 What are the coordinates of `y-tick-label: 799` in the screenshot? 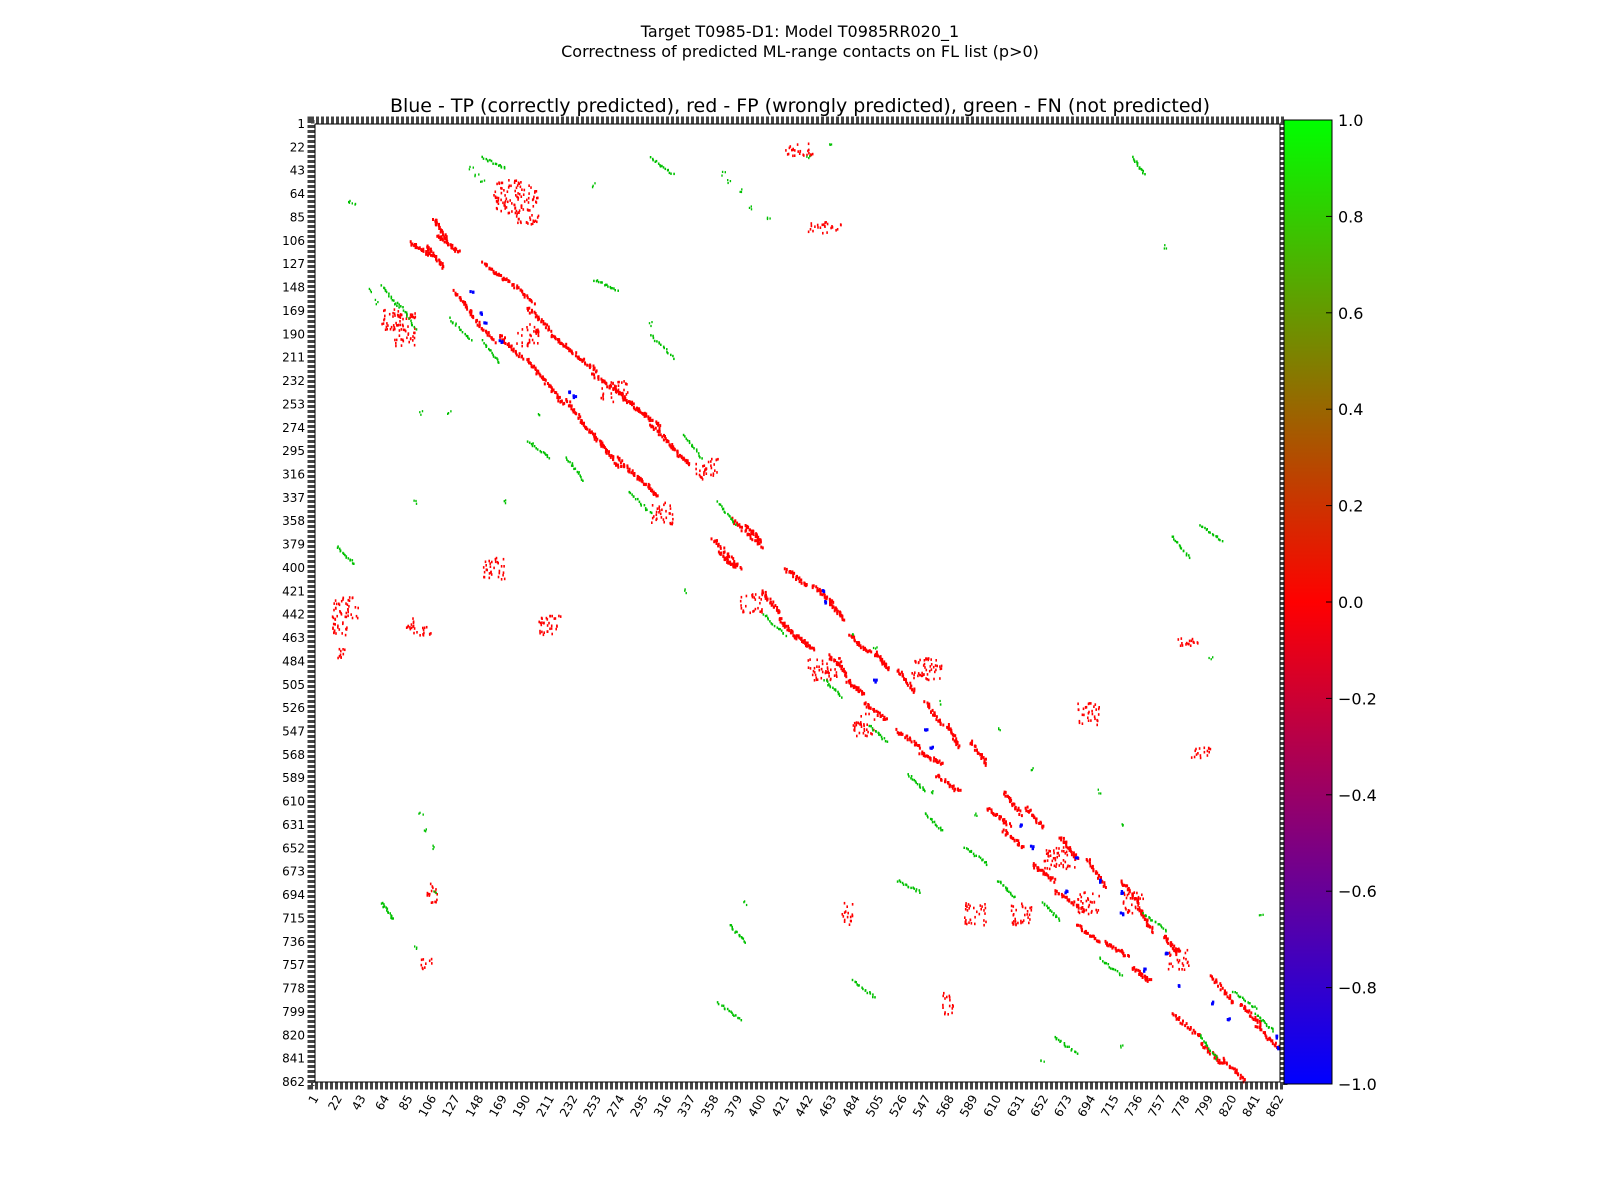 It's located at (293, 1012).